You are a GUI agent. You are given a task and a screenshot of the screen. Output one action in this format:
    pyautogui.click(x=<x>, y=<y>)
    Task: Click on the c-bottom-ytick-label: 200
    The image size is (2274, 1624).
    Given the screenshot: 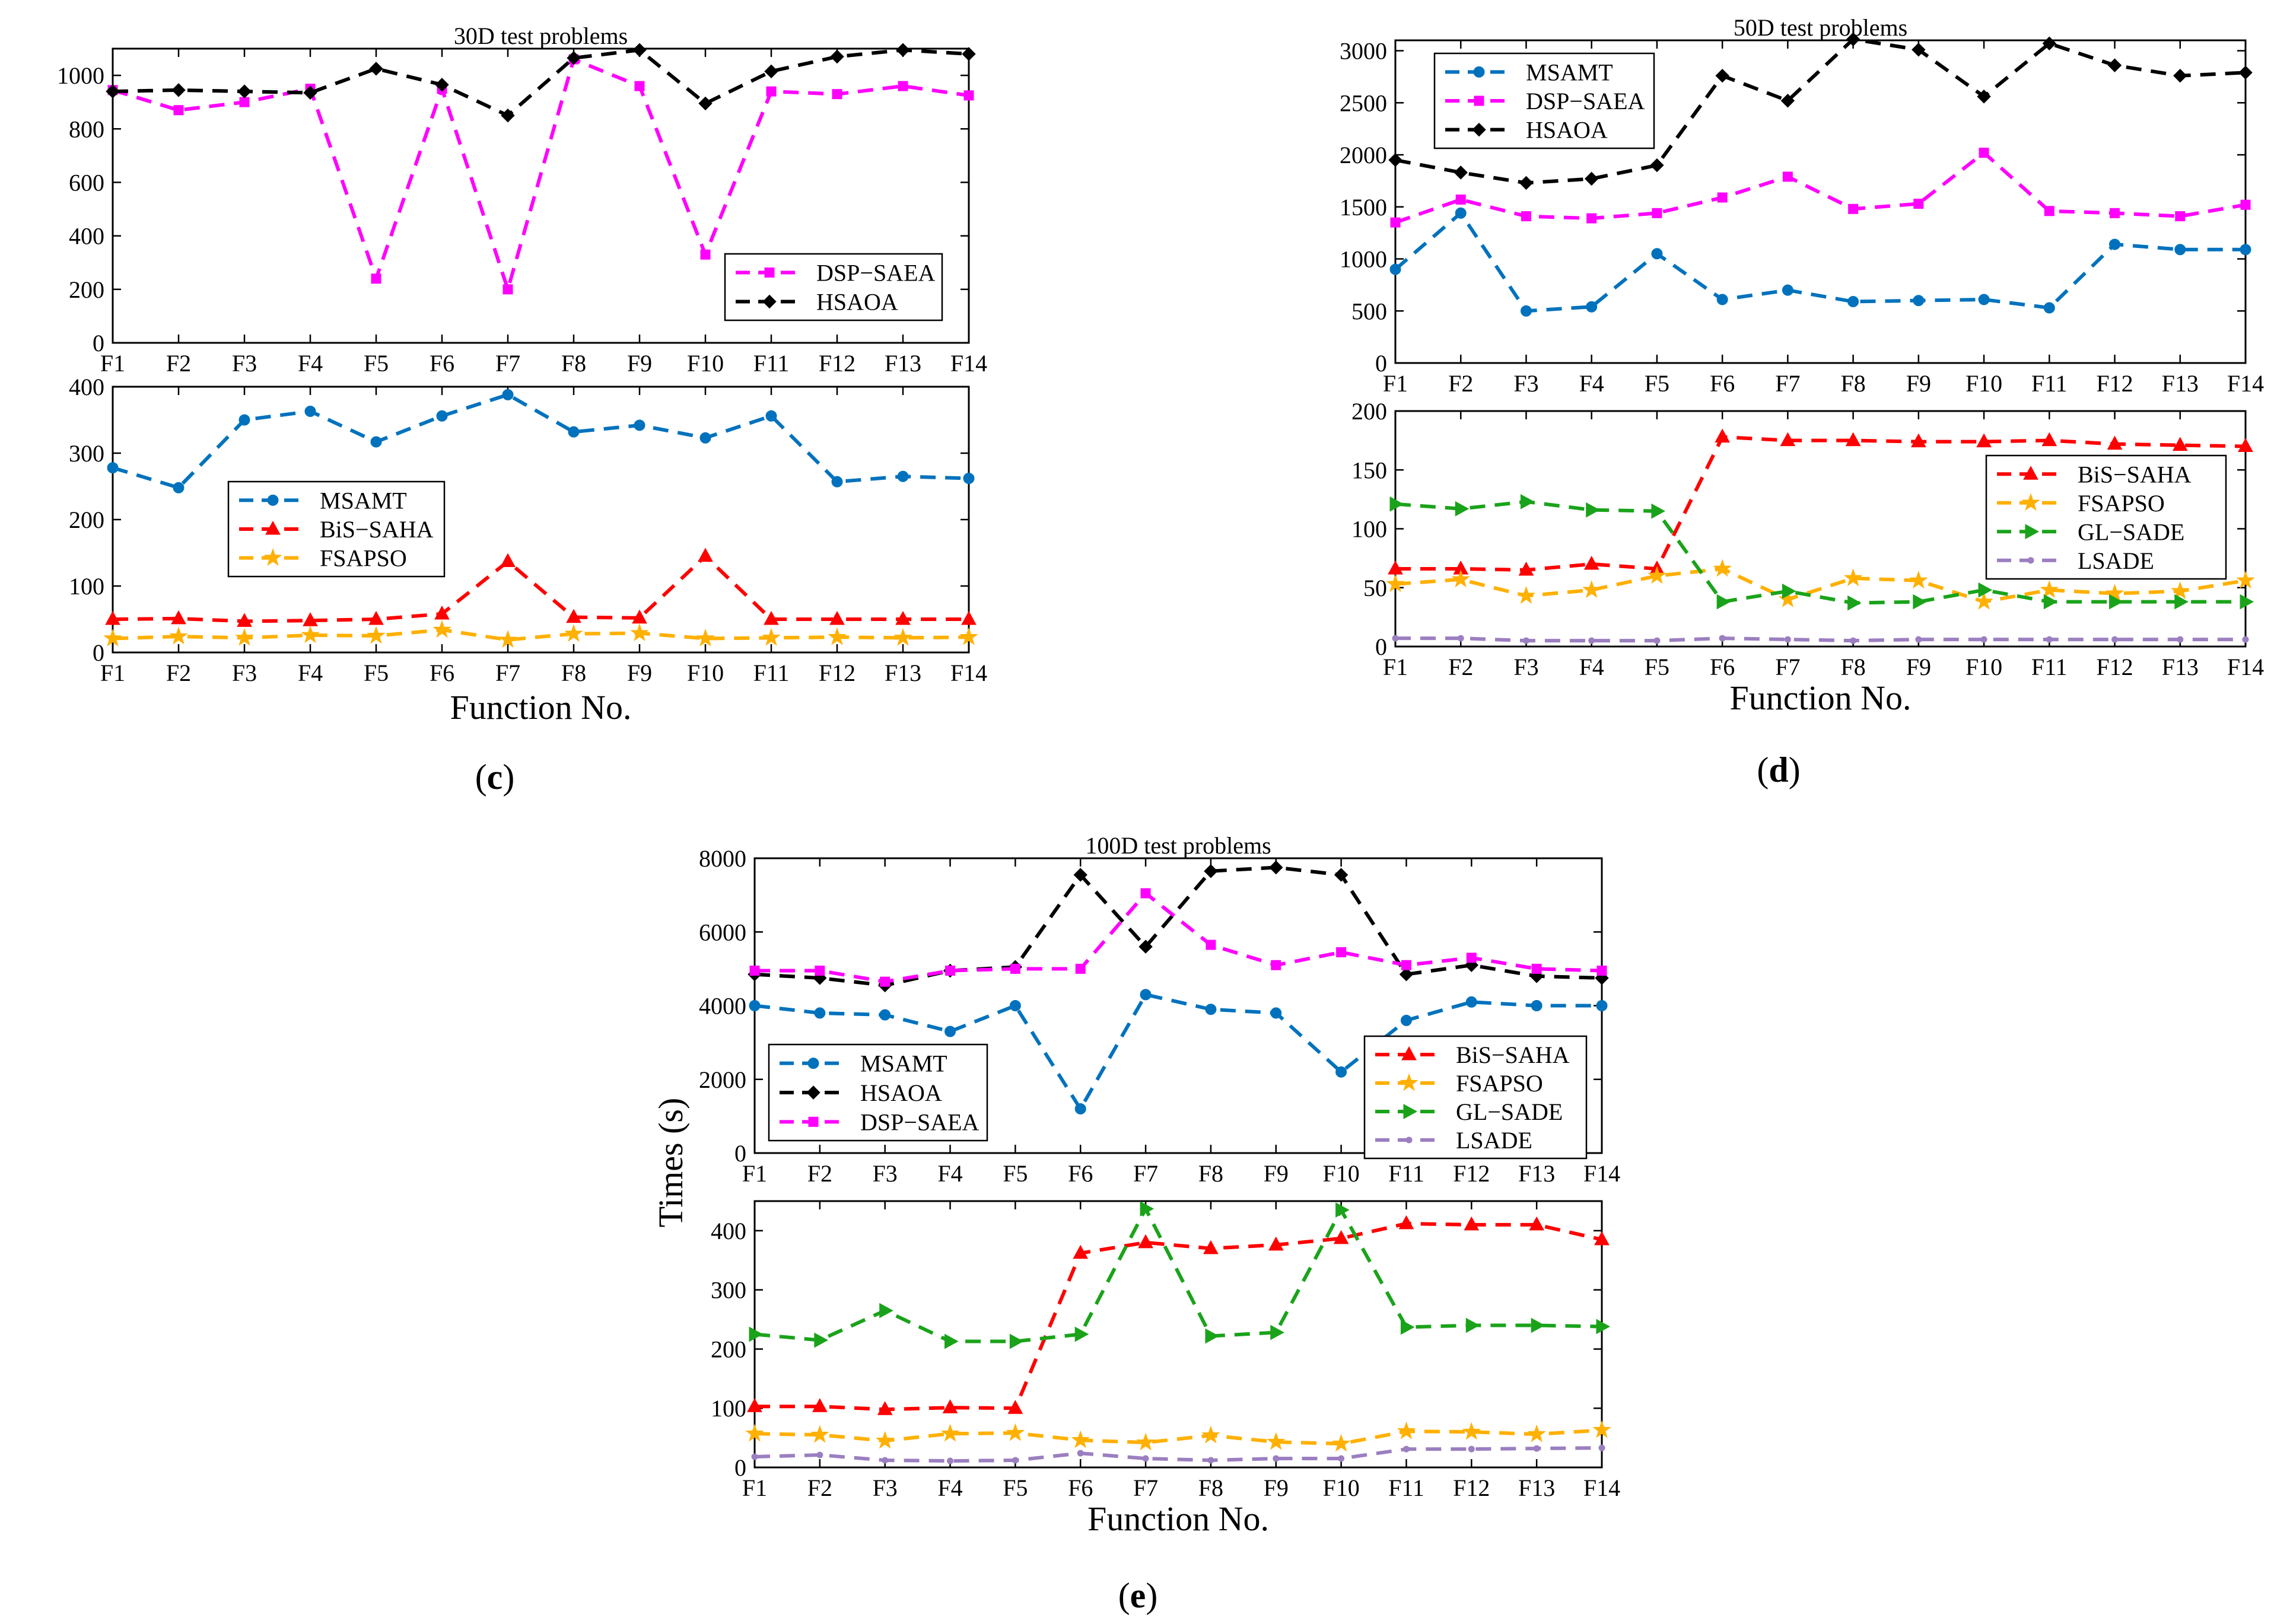 What is the action you would take?
    pyautogui.click(x=86, y=520)
    